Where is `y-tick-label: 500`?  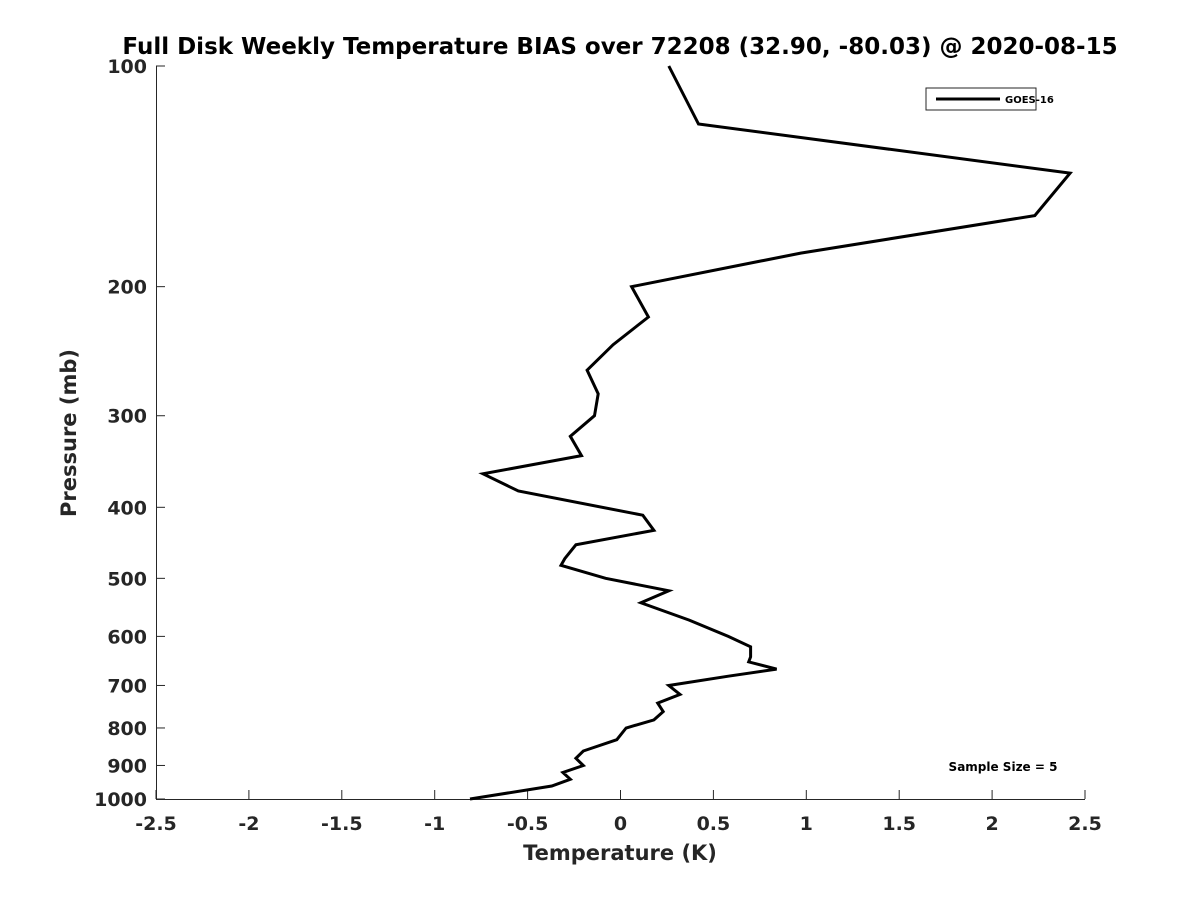 y-tick-label: 500 is located at coordinates (127, 579).